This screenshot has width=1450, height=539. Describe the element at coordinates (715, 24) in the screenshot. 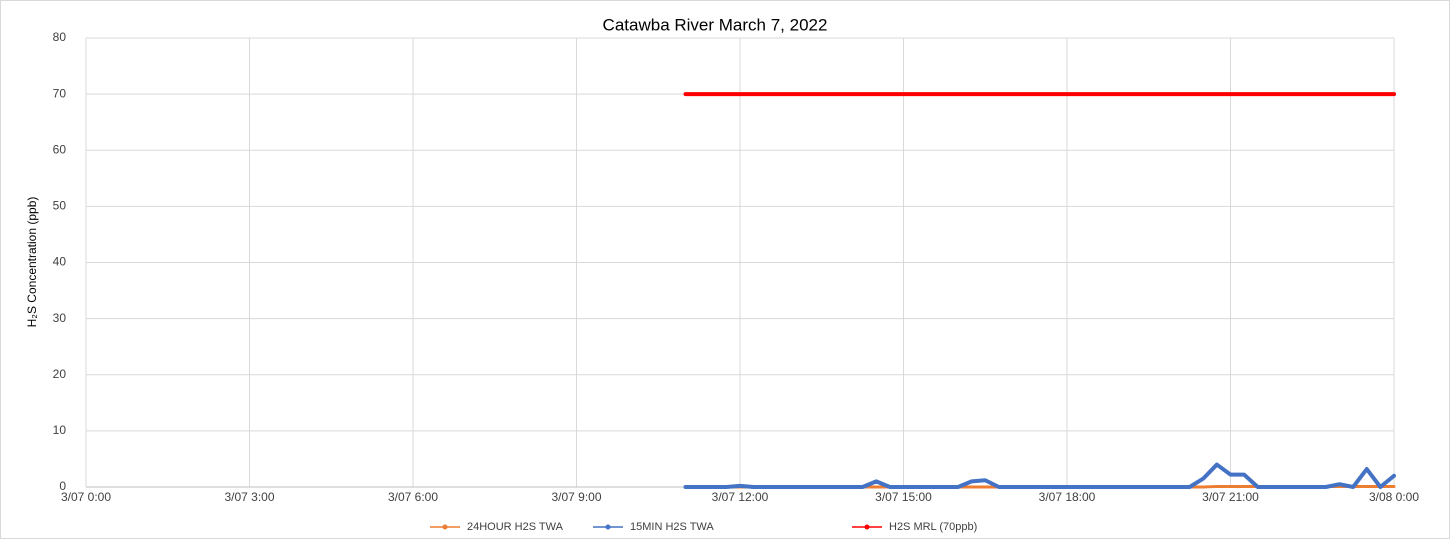

I see `chart-title: Catawba River March 7, 2022` at that location.